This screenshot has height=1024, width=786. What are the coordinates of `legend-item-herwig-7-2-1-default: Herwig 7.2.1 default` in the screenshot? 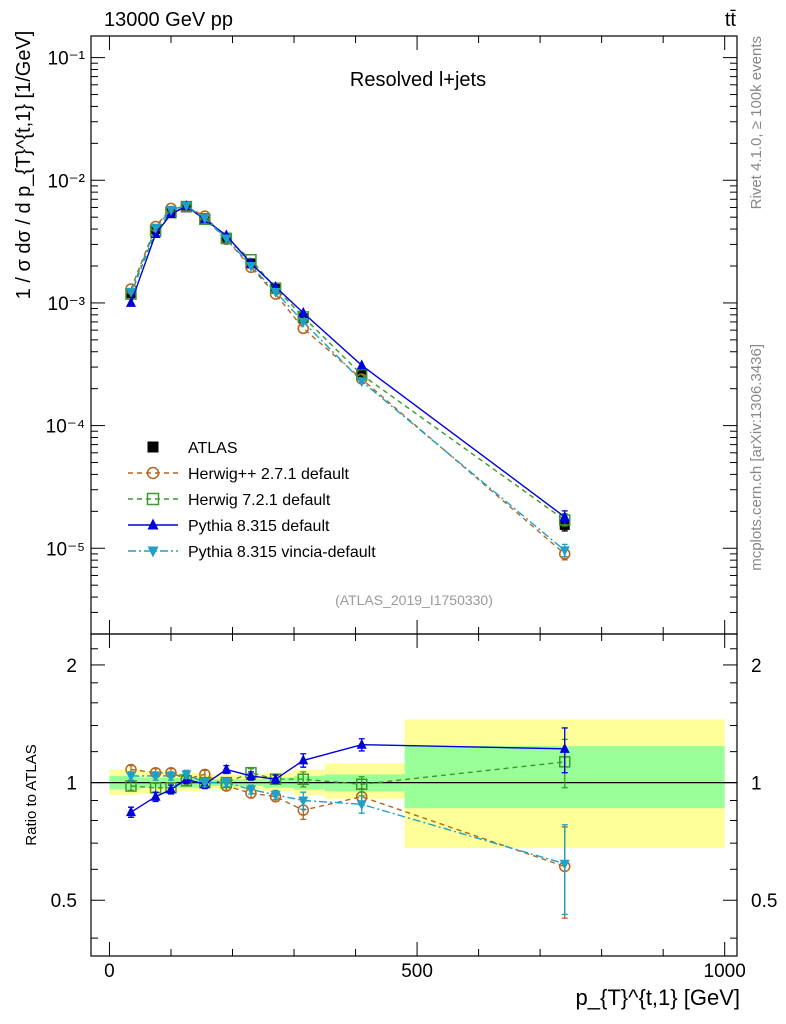 It's located at (229, 500).